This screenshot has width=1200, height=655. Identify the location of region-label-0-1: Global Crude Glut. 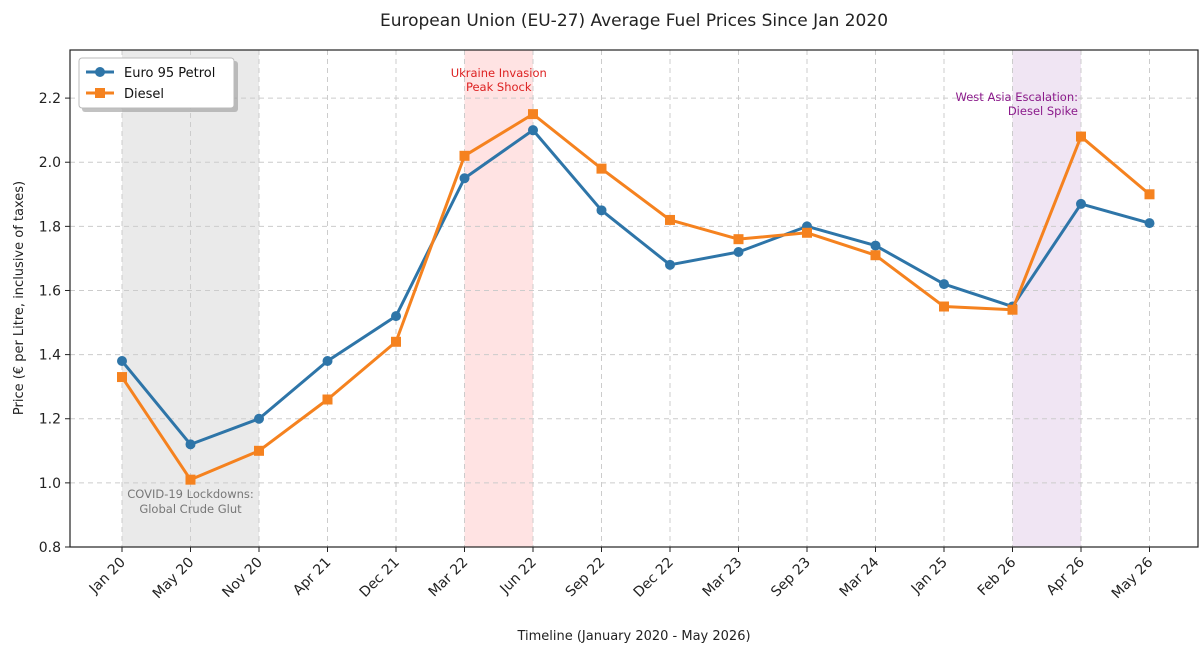
(190, 509).